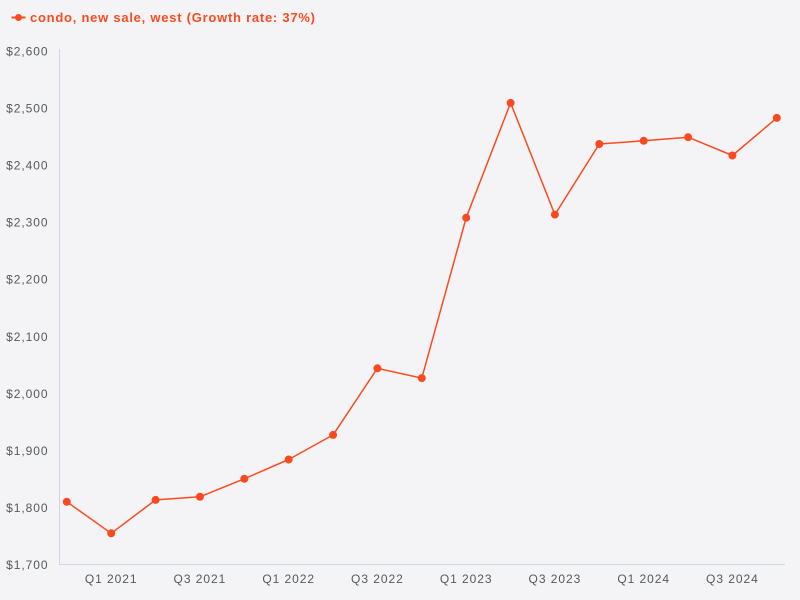  I want to click on svg-text: $2,500, so click(27, 108).